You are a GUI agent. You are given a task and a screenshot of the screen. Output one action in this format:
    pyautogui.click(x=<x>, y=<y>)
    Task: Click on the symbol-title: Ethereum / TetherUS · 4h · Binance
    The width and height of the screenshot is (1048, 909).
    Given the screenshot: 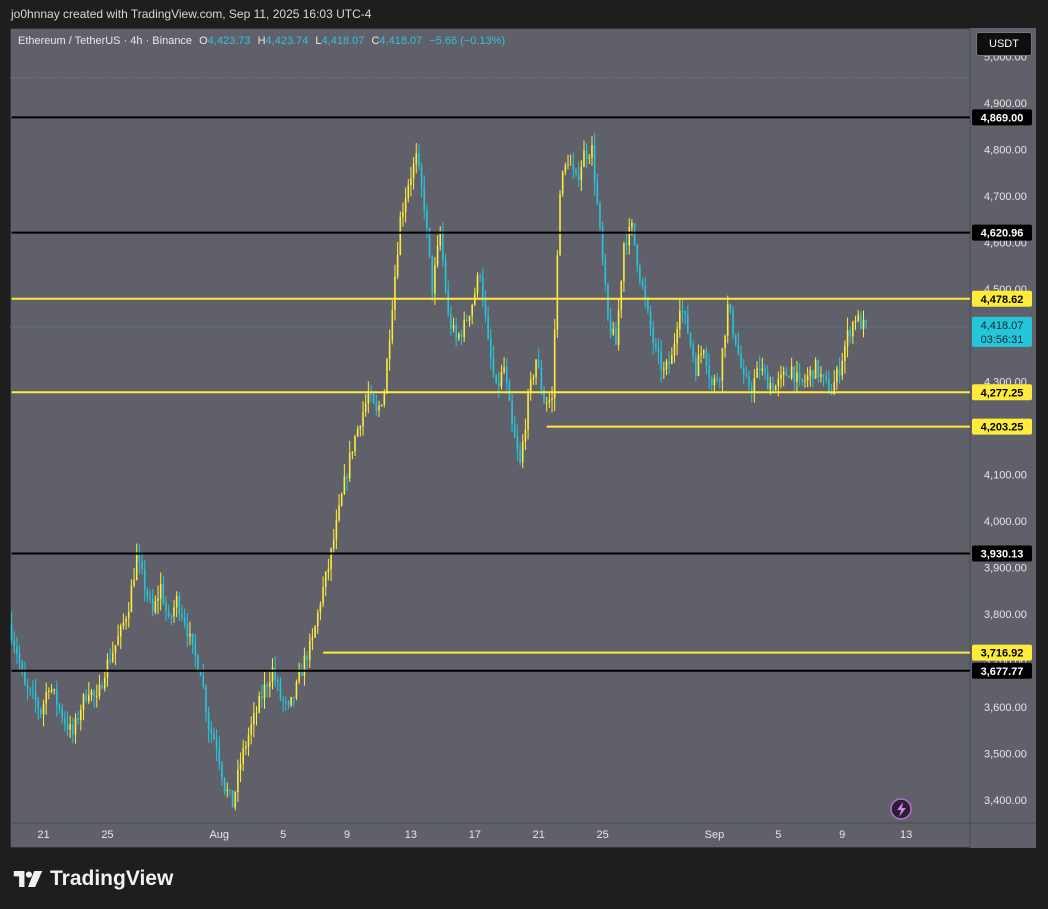 What is the action you would take?
    pyautogui.click(x=105, y=41)
    